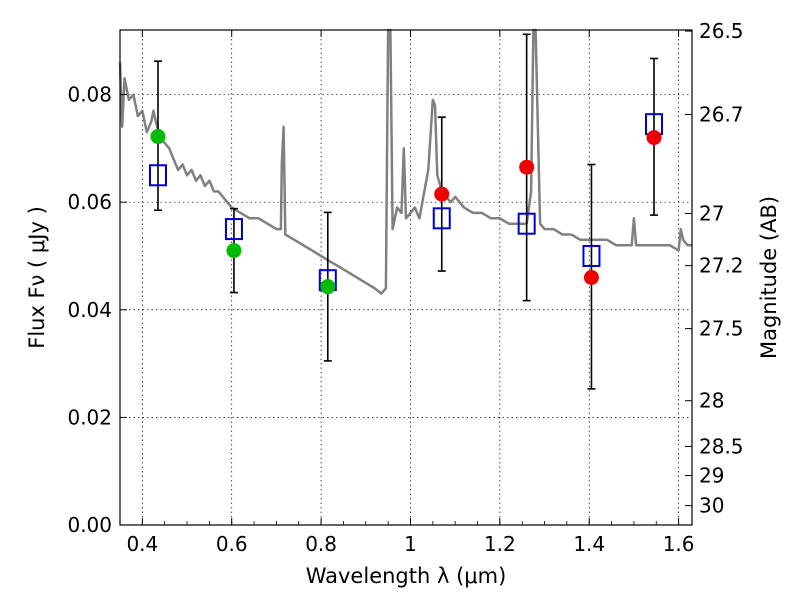 The height and width of the screenshot is (600, 800). What do you see at coordinates (721, 329) in the screenshot?
I see `mag-tick-label: 27.5` at bounding box center [721, 329].